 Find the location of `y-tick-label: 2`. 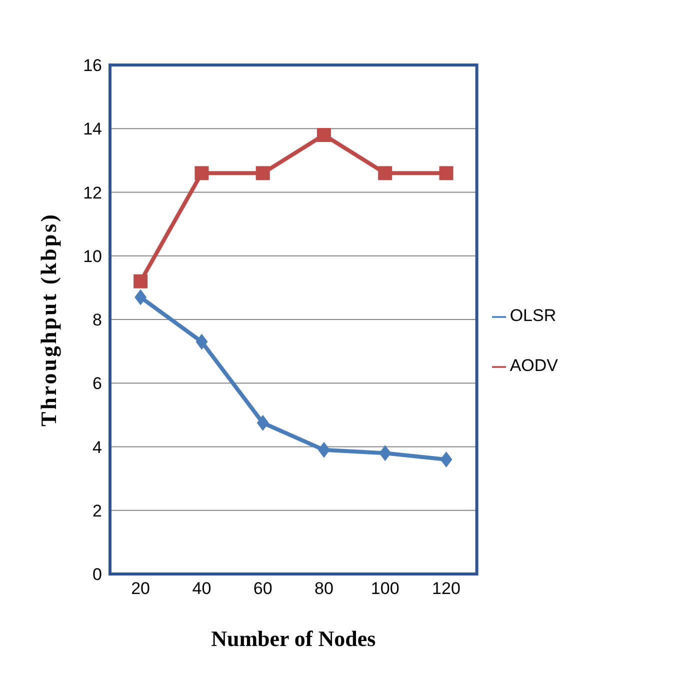

y-tick-label: 2 is located at coordinates (97, 510).